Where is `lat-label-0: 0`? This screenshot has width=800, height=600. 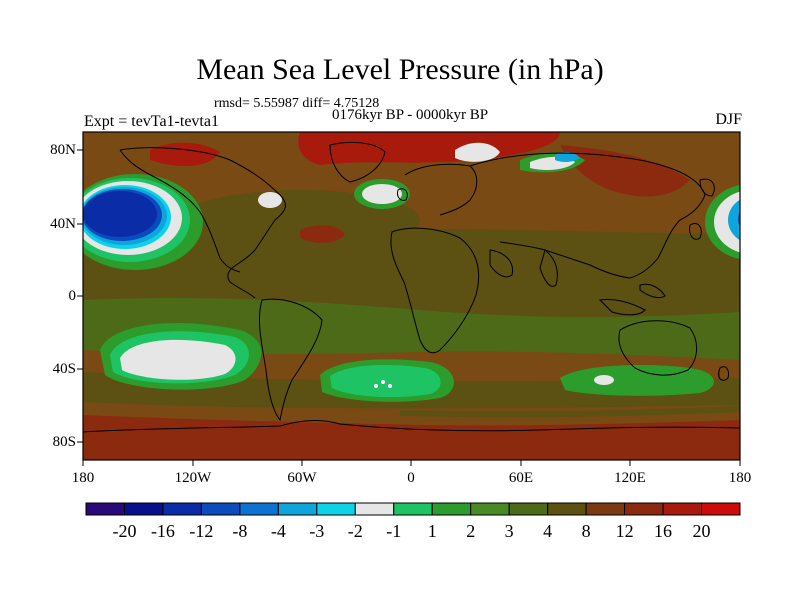 lat-label-0: 0 is located at coordinates (72, 296).